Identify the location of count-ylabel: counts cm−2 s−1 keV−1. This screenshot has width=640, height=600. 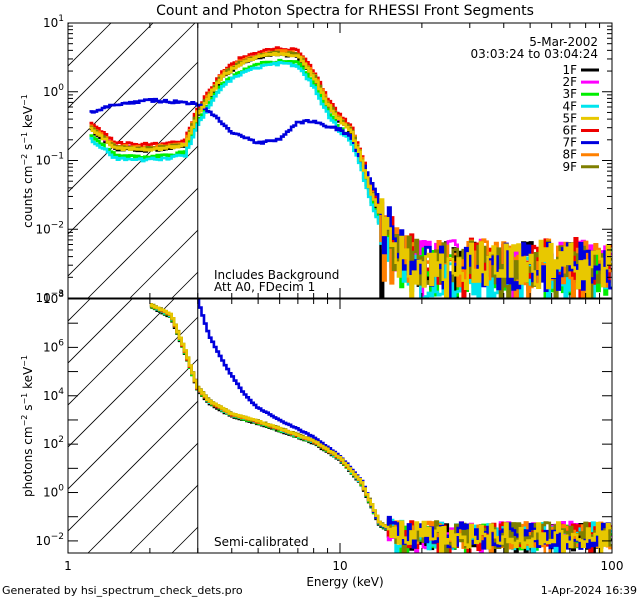
(27, 161).